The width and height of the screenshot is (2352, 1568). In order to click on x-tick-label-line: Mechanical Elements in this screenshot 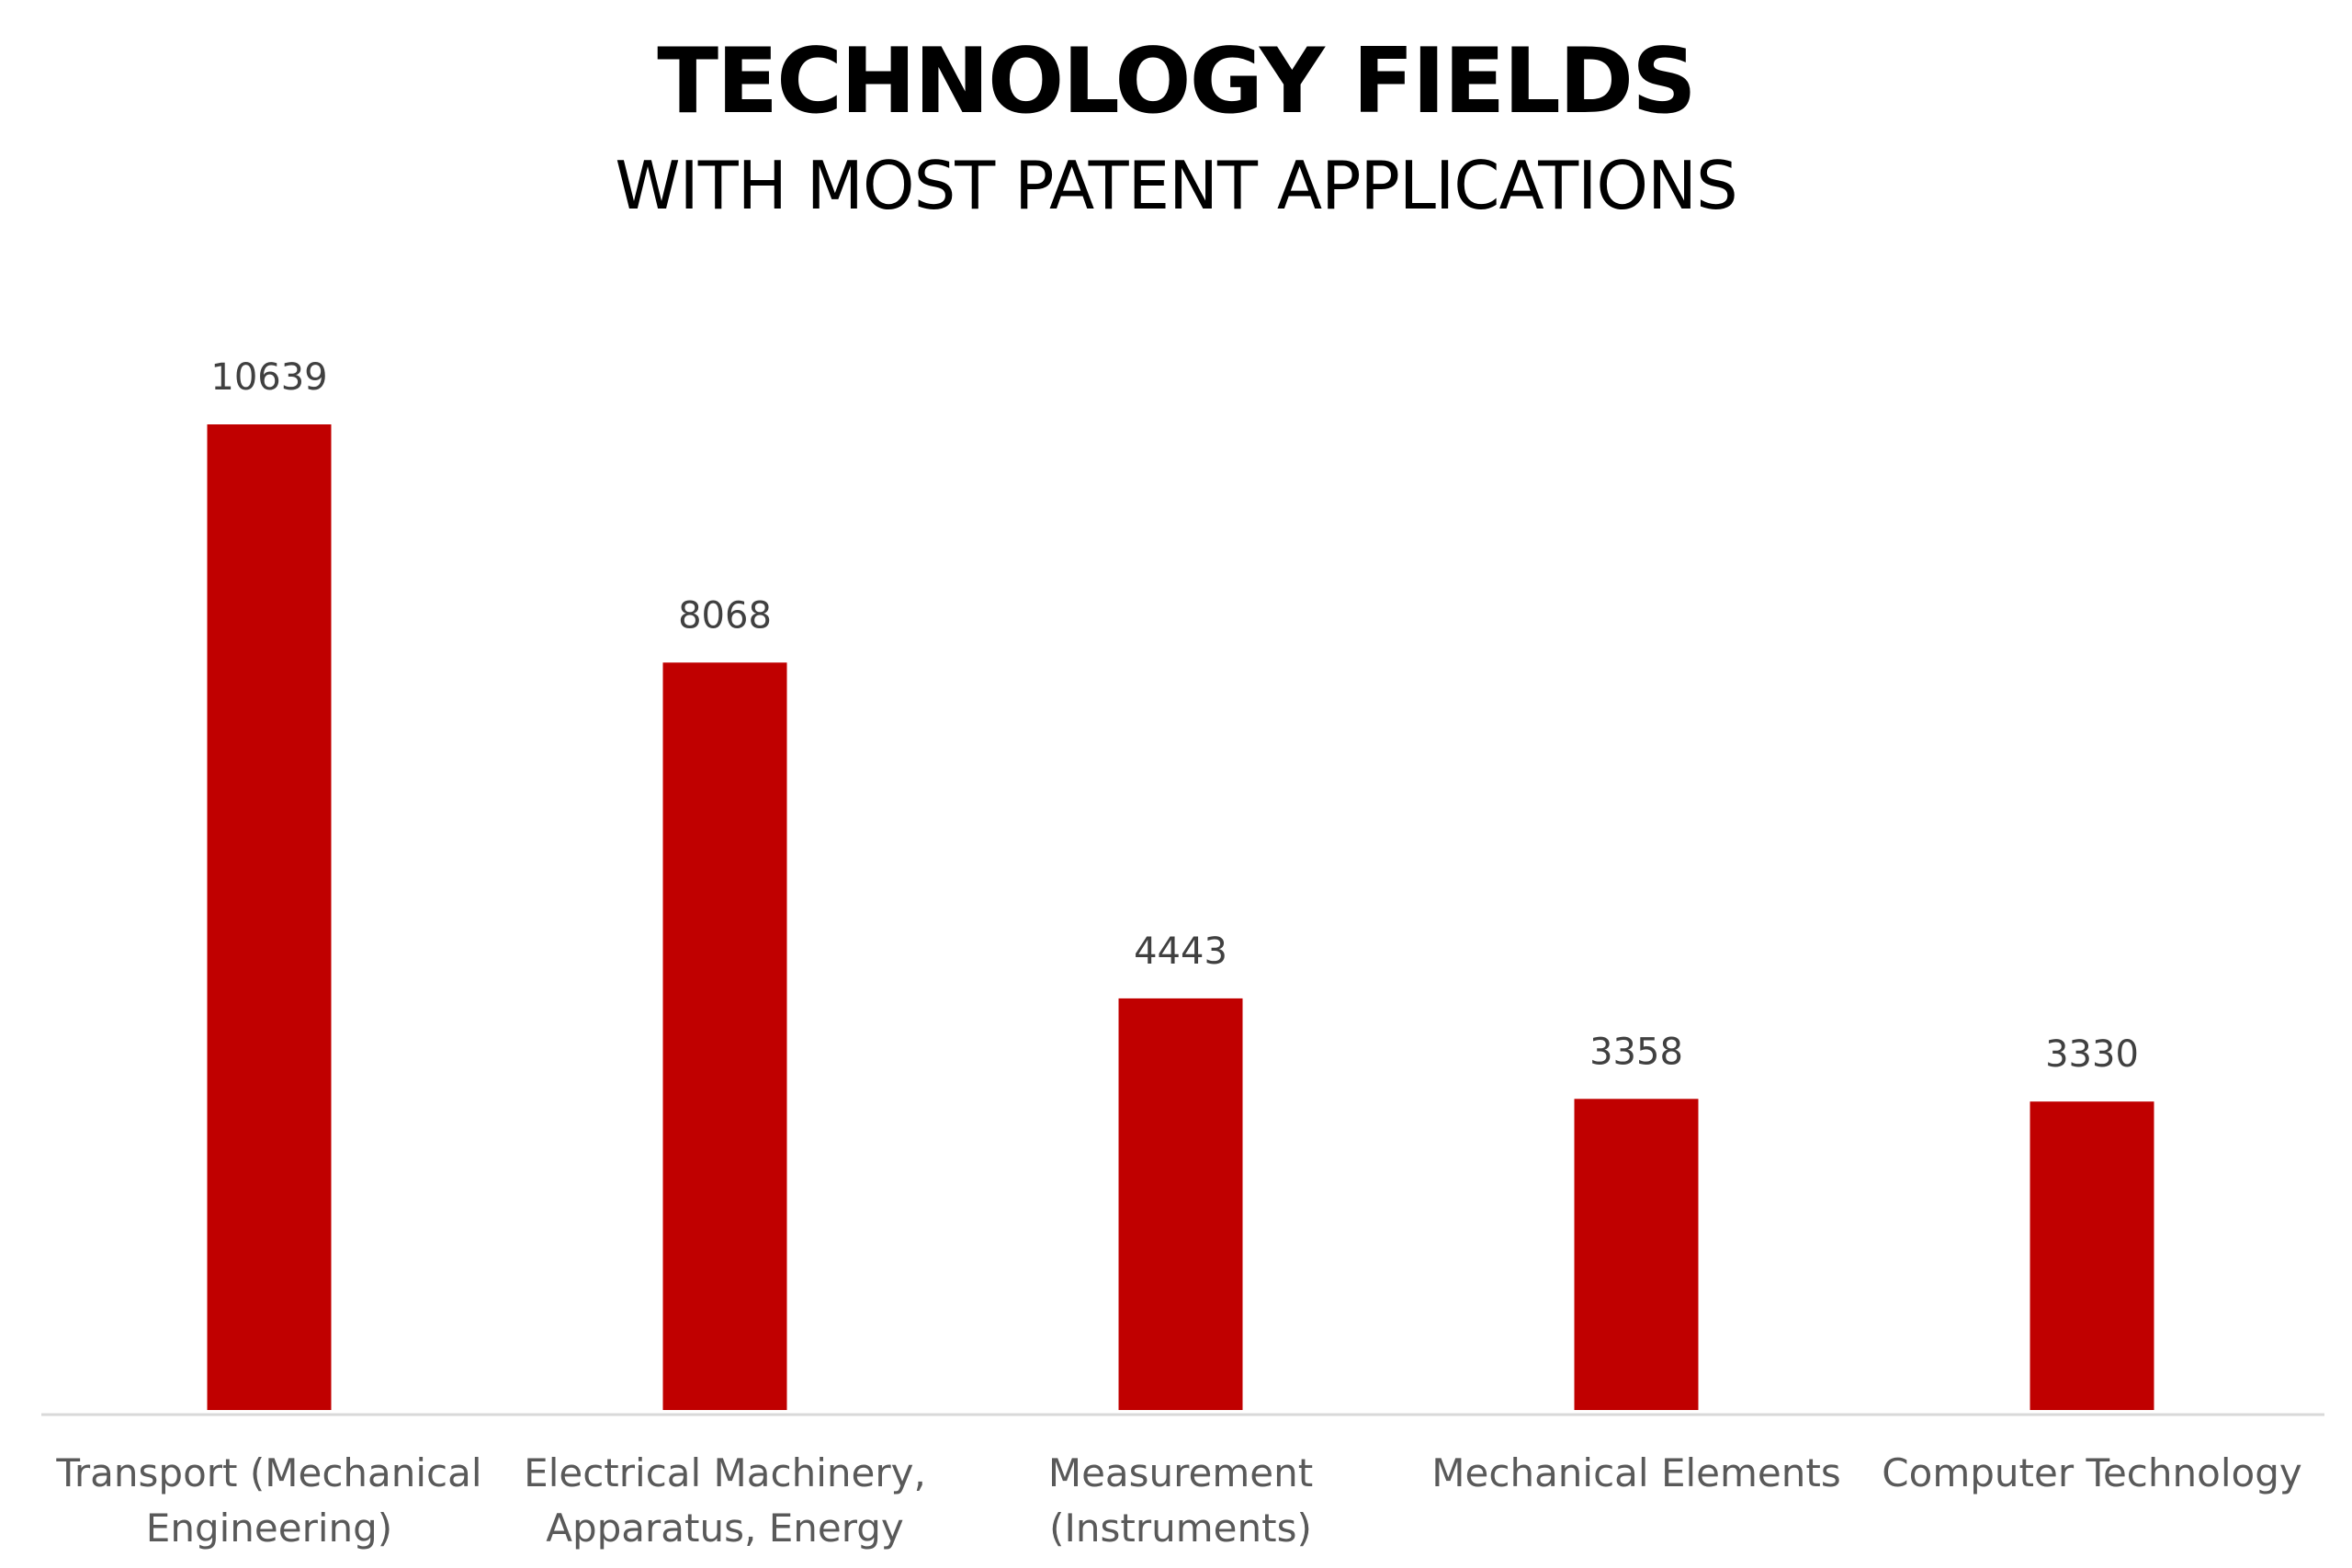, I will do `click(1635, 1473)`.